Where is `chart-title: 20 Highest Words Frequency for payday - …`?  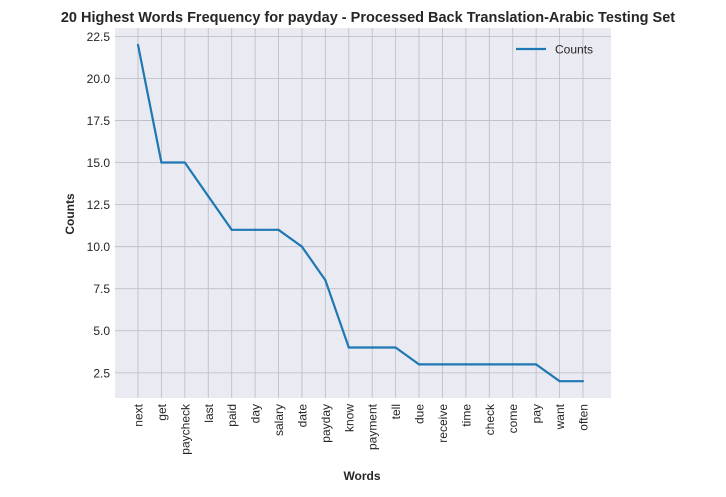
chart-title: 20 Highest Words Frequency for payday - … is located at coordinates (368, 18).